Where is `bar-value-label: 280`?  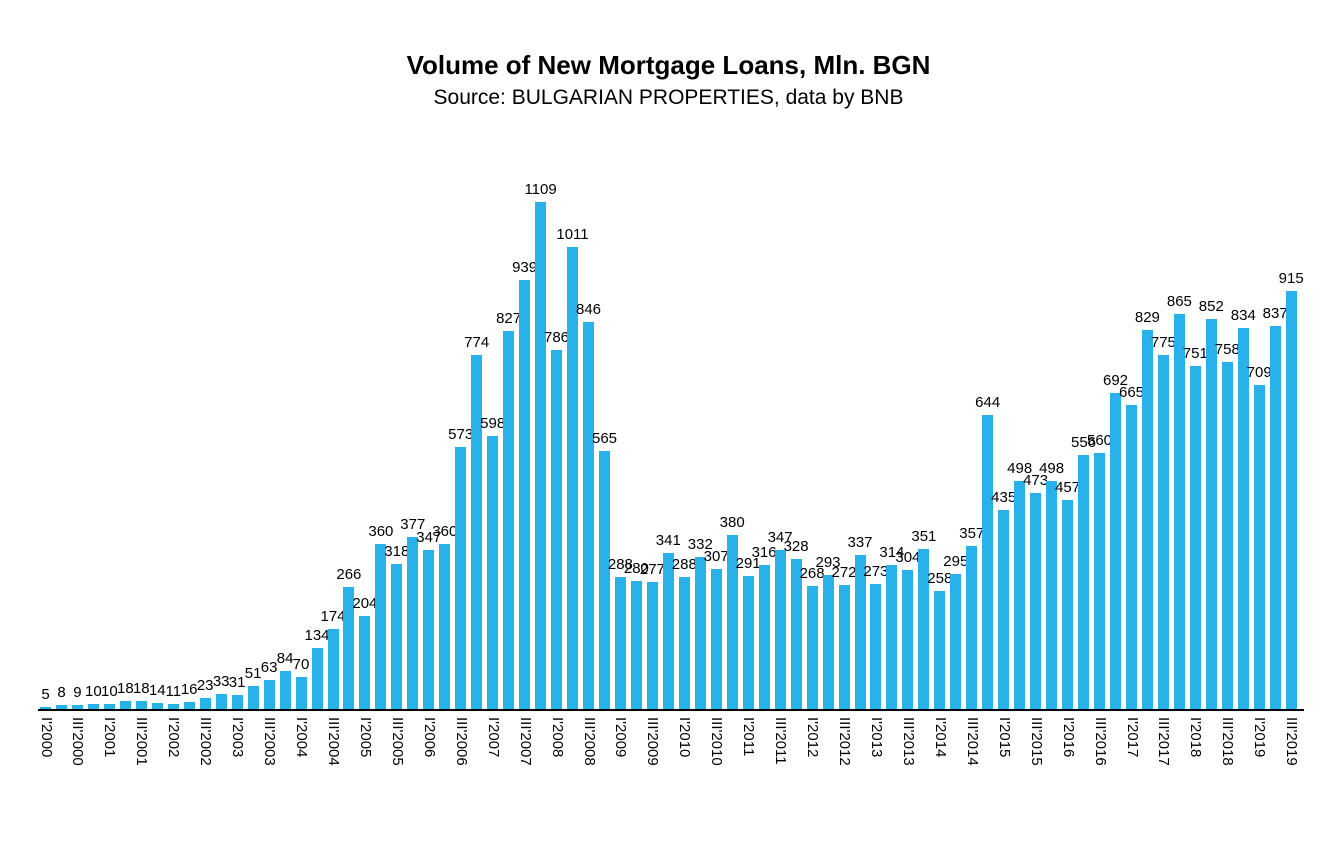
bar-value-label: 280 is located at coordinates (636, 568).